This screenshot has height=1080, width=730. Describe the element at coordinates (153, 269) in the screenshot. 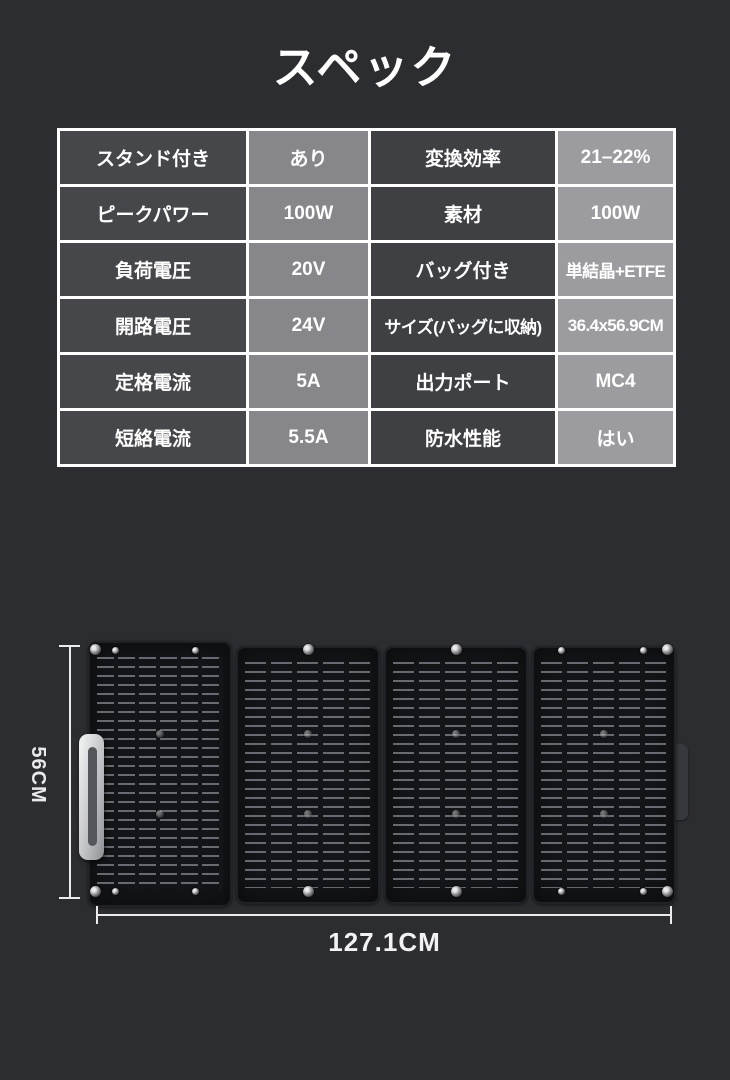

I see `spec-label: 負荷電圧` at that location.